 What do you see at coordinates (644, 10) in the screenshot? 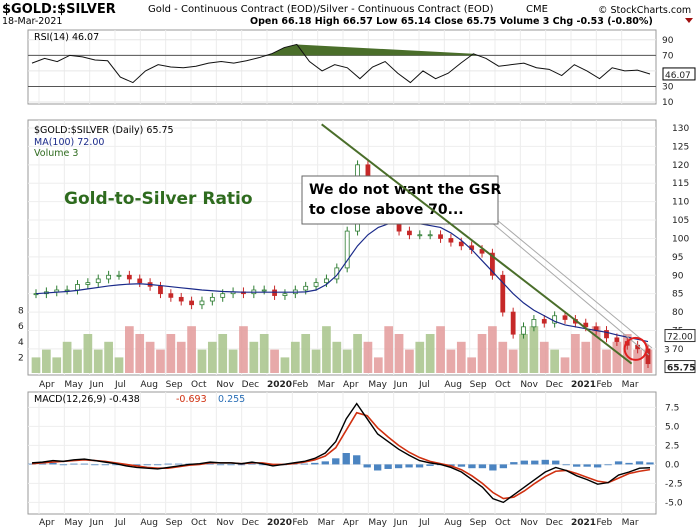
I see `brand-label: © StockCharts.com` at bounding box center [644, 10].